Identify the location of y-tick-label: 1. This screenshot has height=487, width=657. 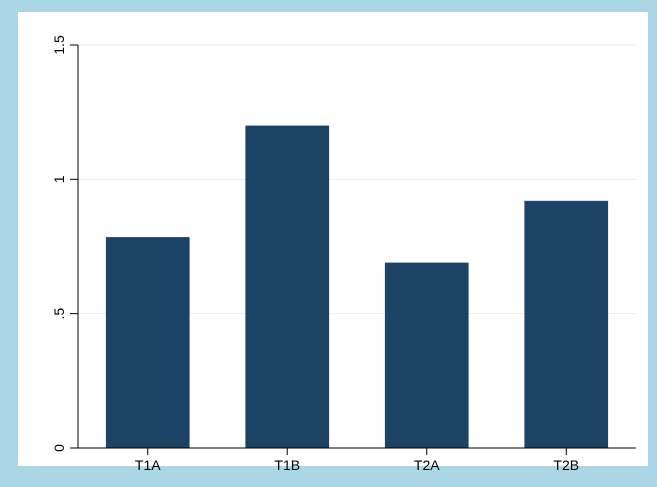
(59, 179).